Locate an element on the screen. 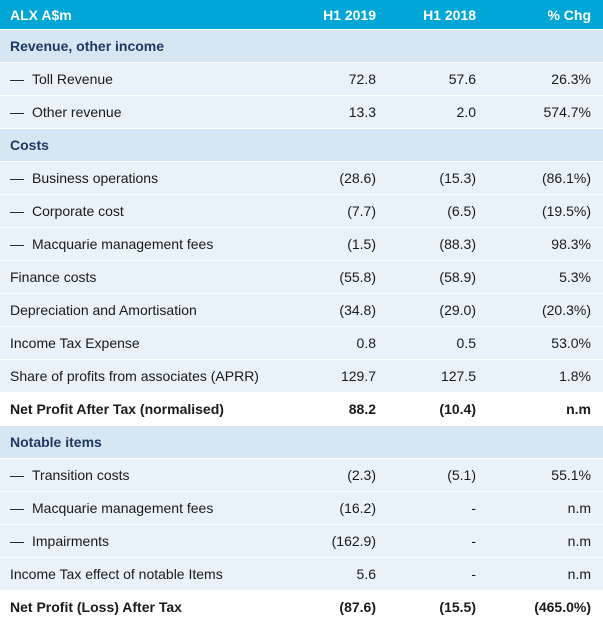  row-label: Other revenue is located at coordinates (145, 112).